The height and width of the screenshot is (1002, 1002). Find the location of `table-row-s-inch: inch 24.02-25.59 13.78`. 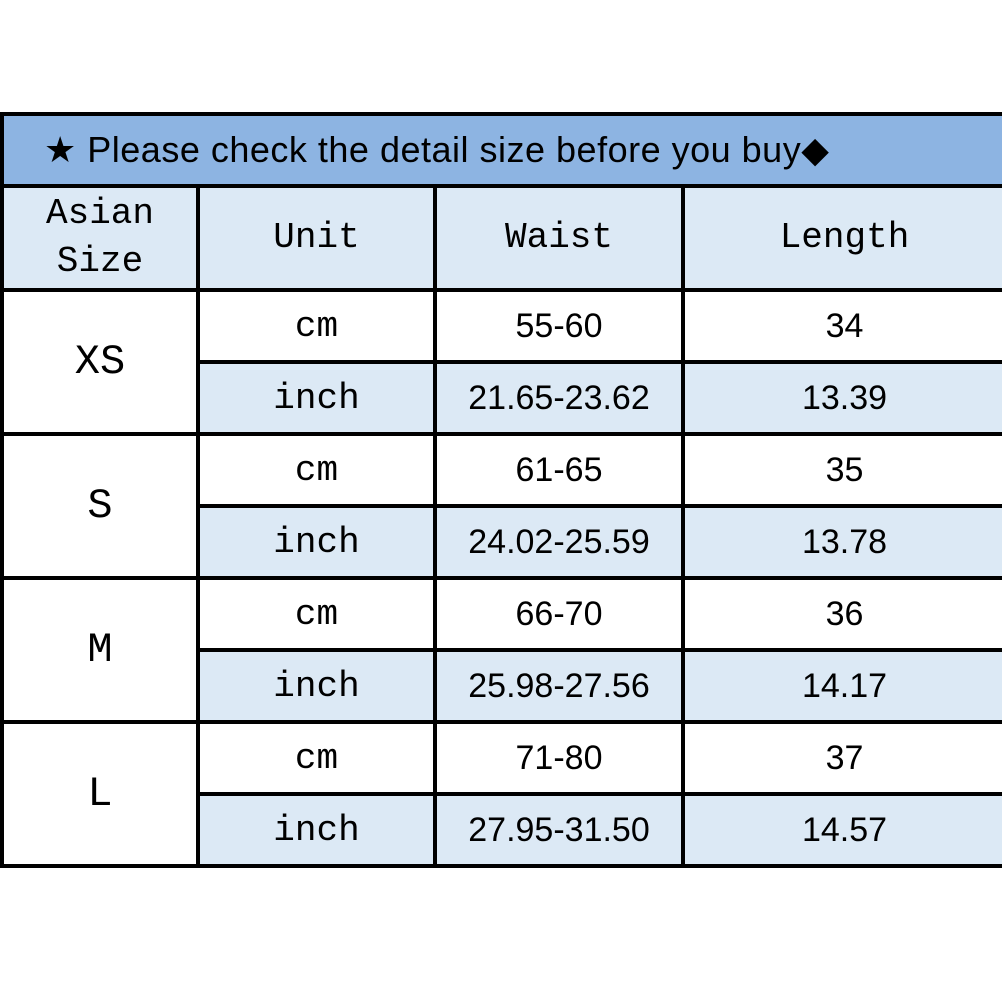

table-row-s-inch: inch 24.02-25.59 13.78 is located at coordinates (502, 542).